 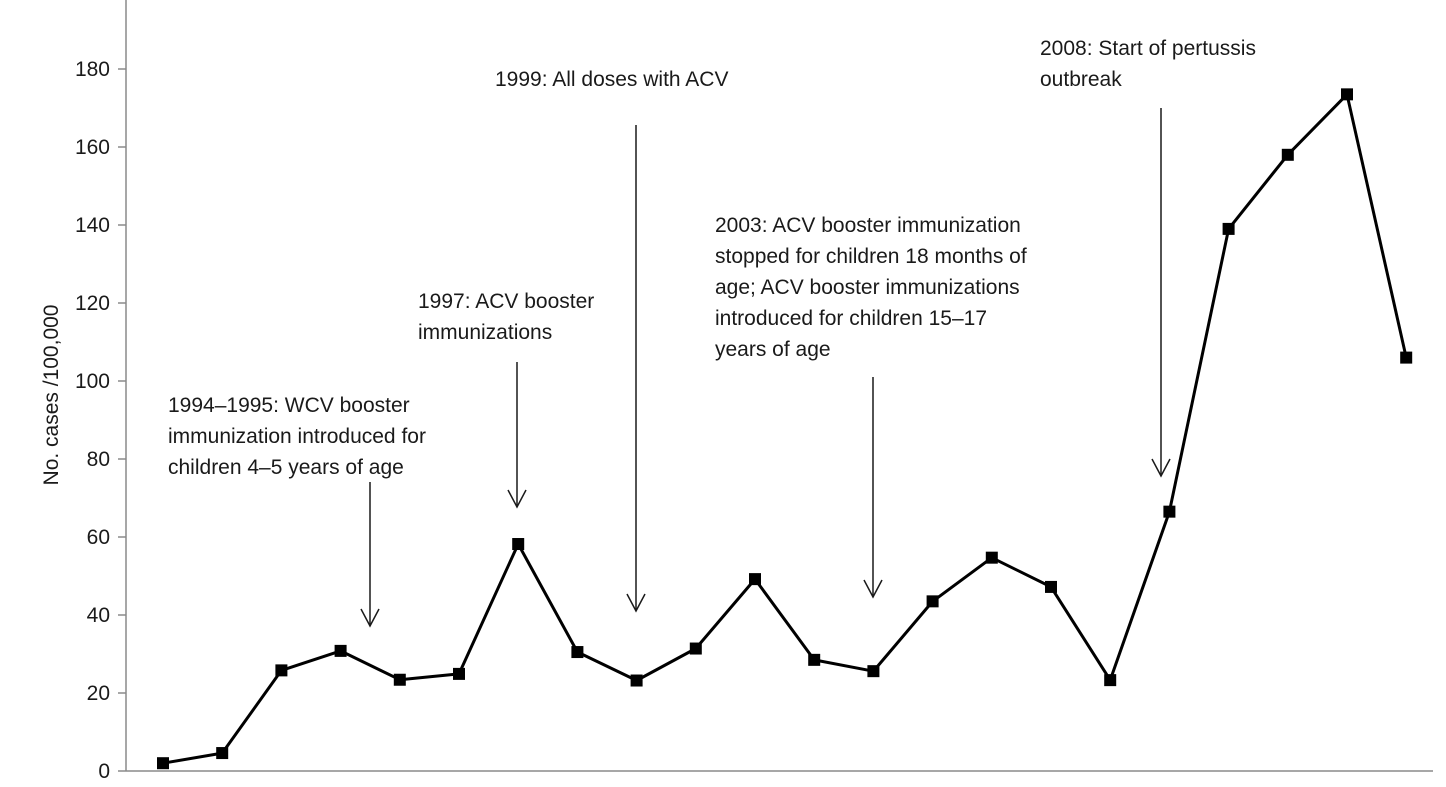 What do you see at coordinates (98, 615) in the screenshot?
I see `y-tick-label: 40` at bounding box center [98, 615].